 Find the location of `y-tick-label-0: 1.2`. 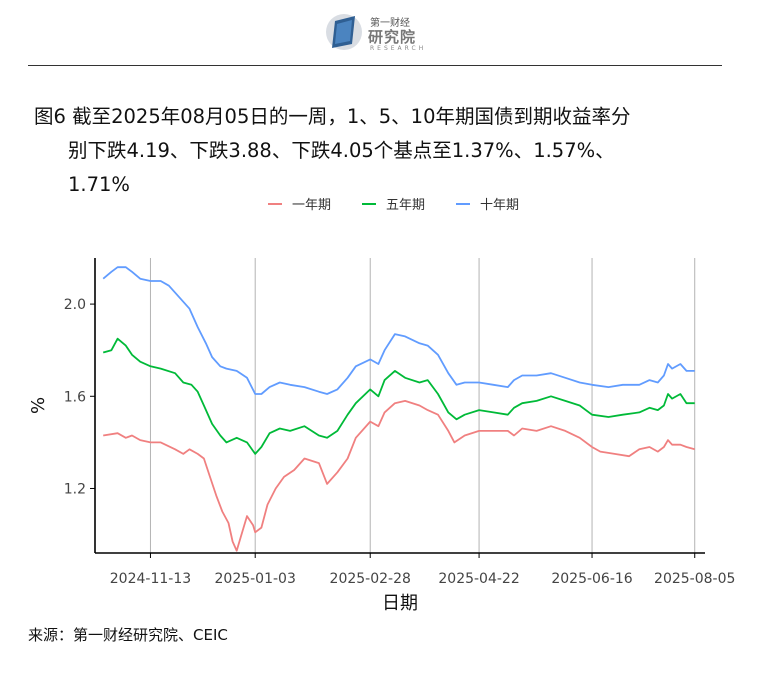

y-tick-label-0: 1.2 is located at coordinates (75, 489).